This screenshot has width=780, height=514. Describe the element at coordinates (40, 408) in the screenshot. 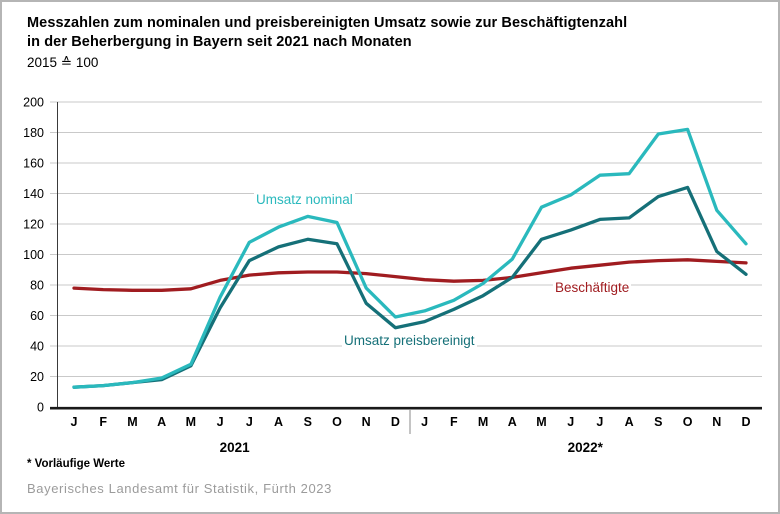

I see `y-axis-tick-label: 0` at that location.